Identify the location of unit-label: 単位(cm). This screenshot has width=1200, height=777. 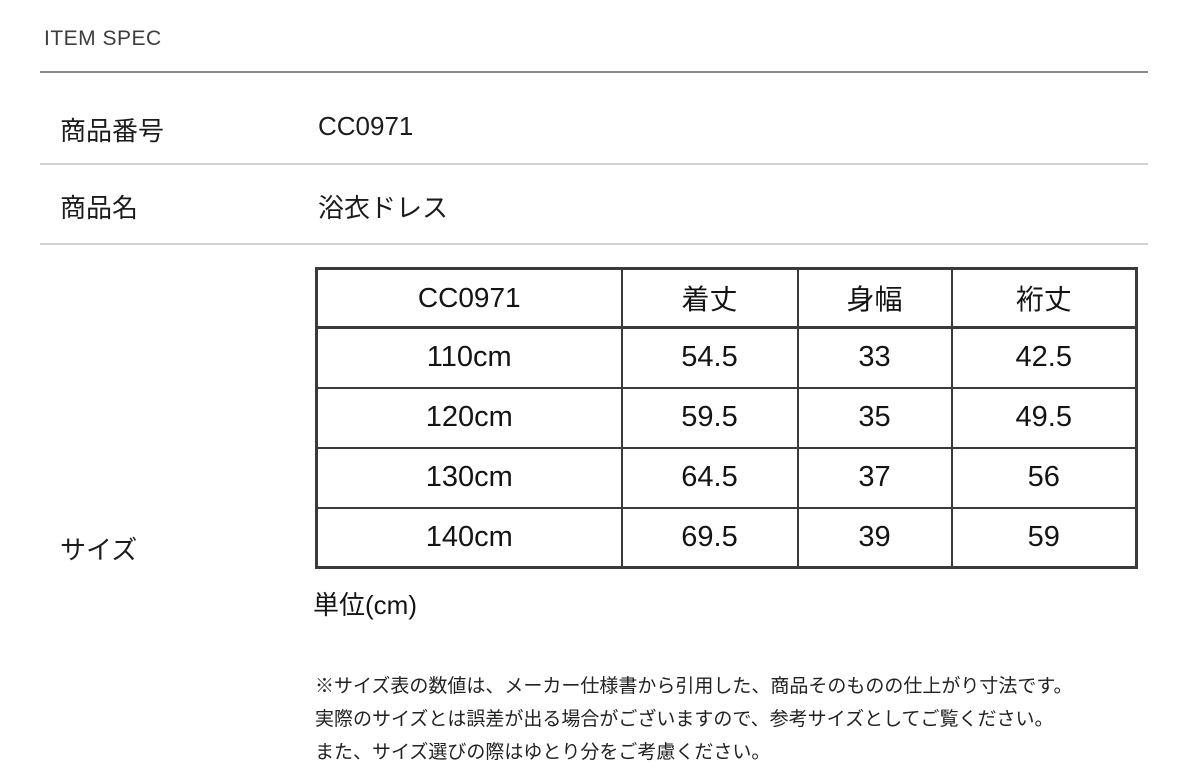
(365, 605).